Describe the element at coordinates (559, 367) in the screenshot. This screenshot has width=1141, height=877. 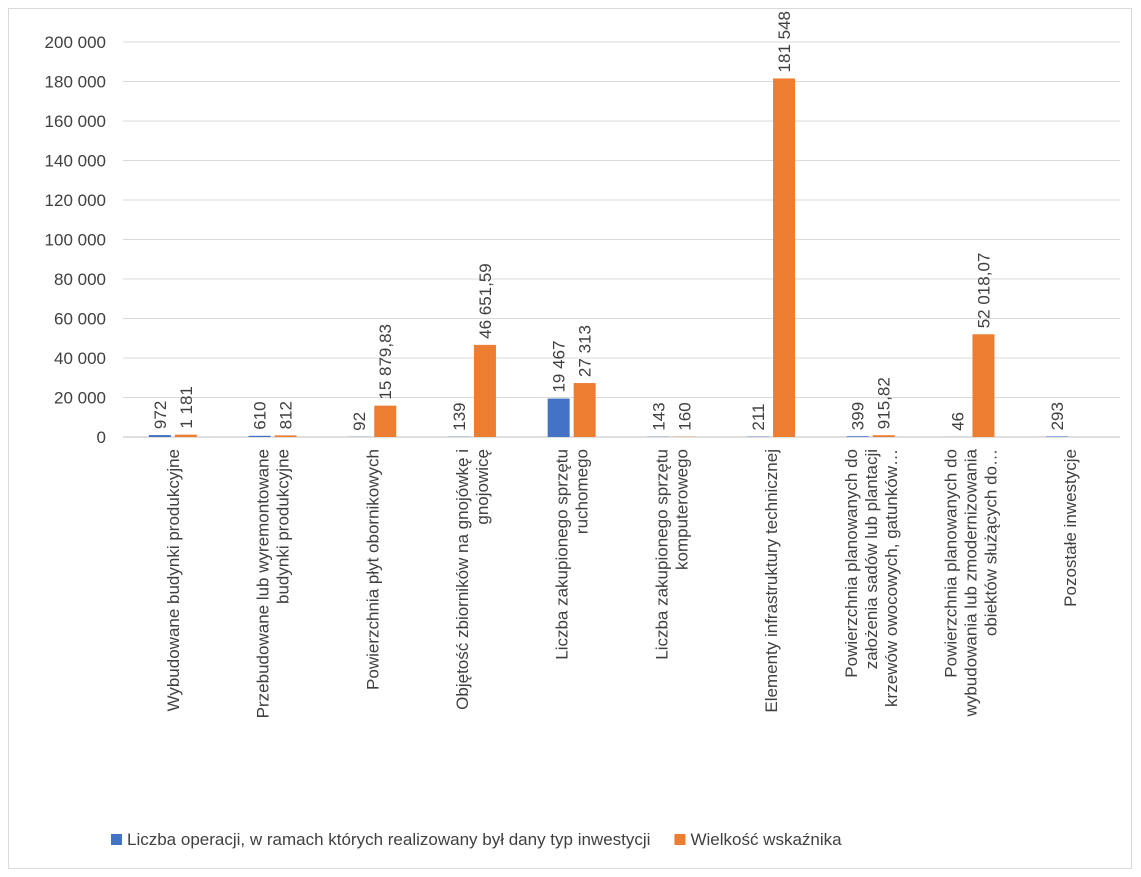
I see `data-label-operations: 19 467` at that location.